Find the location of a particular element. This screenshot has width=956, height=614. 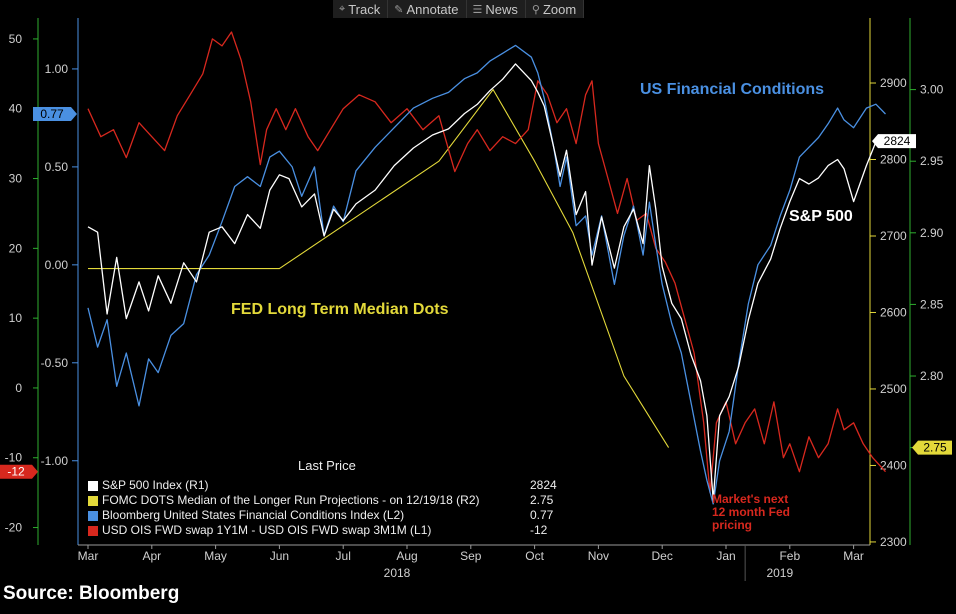

l2-tick-label: -1.00 is located at coordinates (55, 461).